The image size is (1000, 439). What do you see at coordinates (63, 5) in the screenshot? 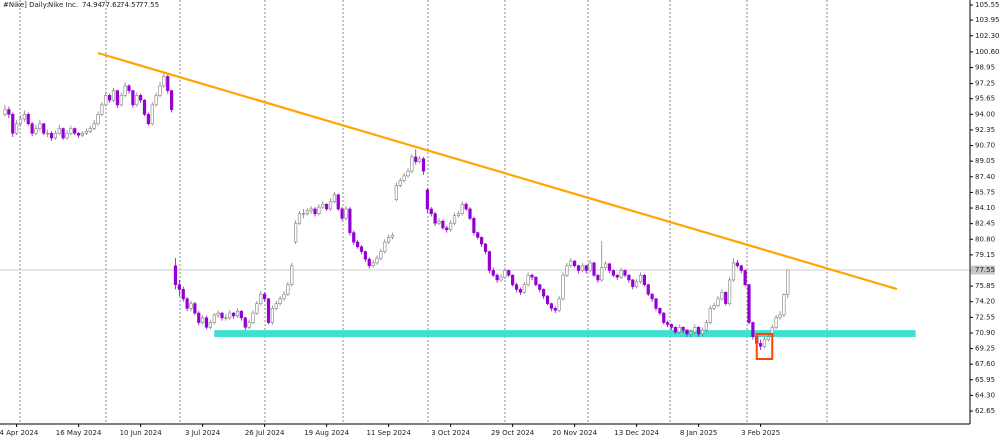
I see `instrument-name: Nike Inc.` at bounding box center [63, 5].